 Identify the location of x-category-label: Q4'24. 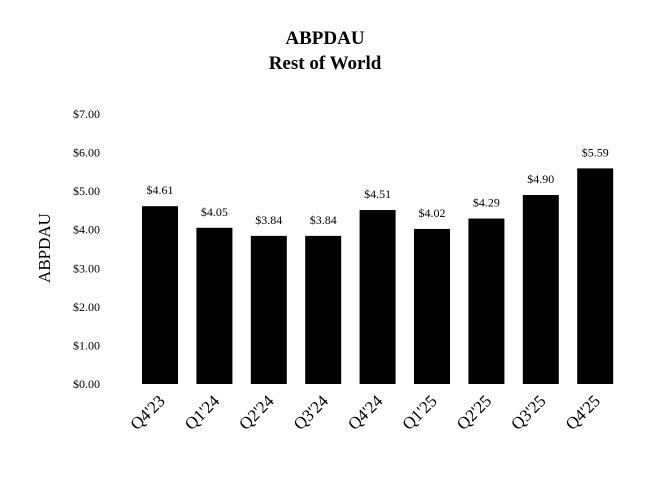
(365, 412).